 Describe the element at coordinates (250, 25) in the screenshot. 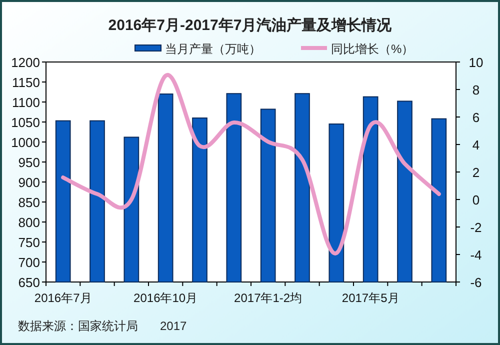

I see `chart-title: 2016年7月-2017年7月汽油产量及增长情况` at that location.